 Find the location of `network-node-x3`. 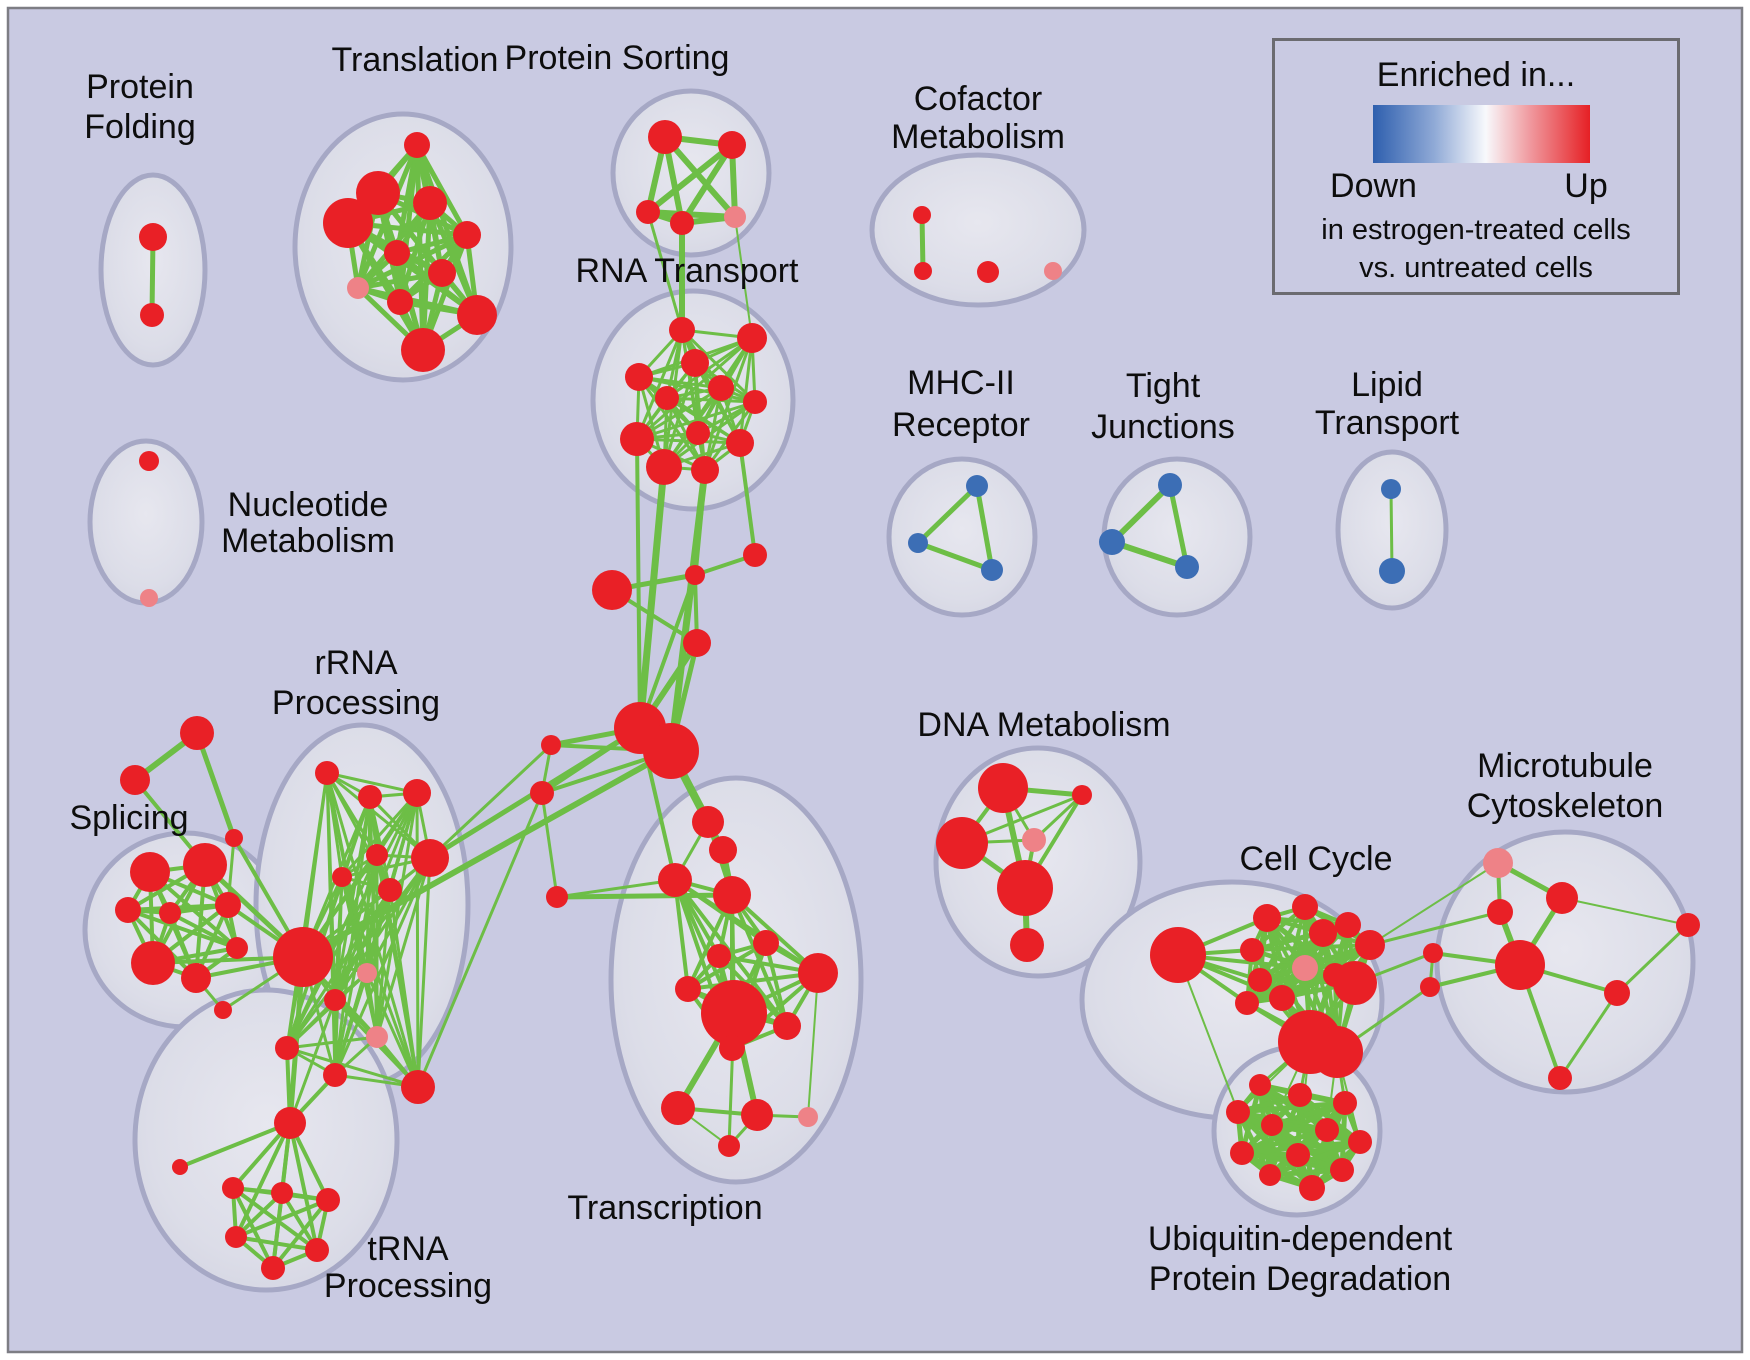

network-node-x3 is located at coordinates (234, 838).